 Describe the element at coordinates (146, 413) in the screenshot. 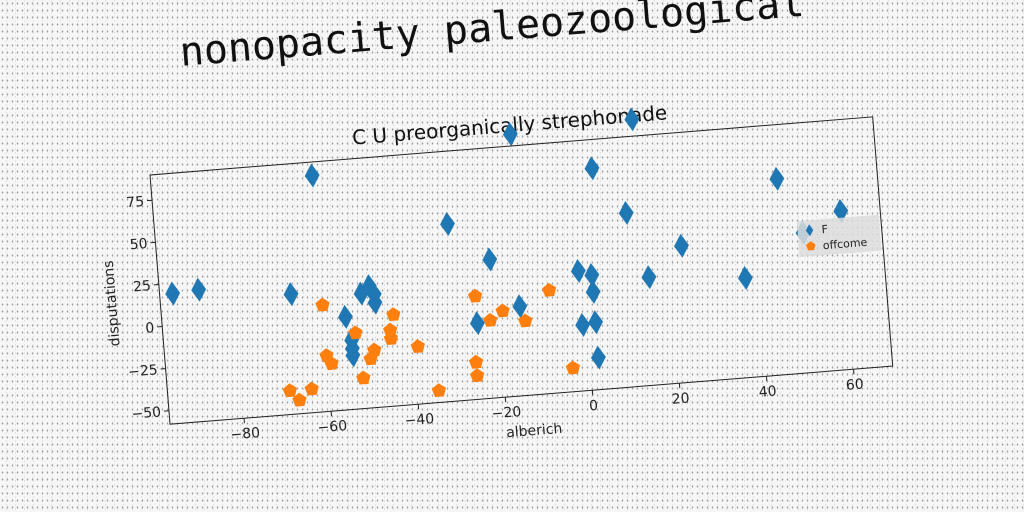

I see `y-tick-label: −50` at that location.